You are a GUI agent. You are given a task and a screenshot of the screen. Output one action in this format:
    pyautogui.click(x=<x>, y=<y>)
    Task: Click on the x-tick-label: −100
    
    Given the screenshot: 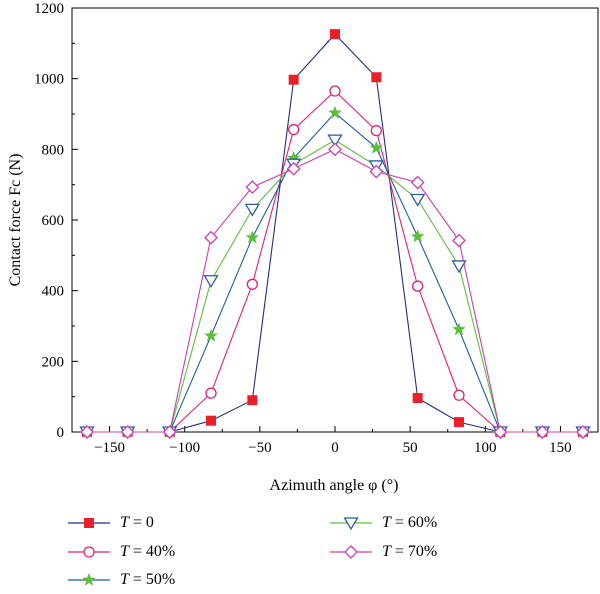 What is the action you would take?
    pyautogui.click(x=184, y=448)
    